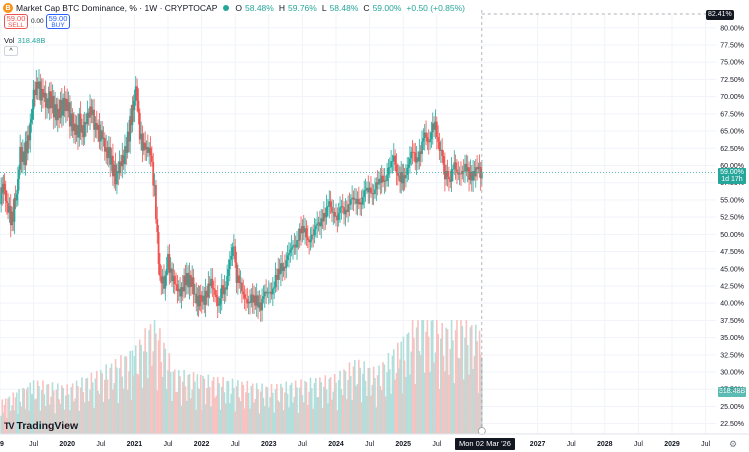  I want to click on btc-icon: B, so click(8, 8).